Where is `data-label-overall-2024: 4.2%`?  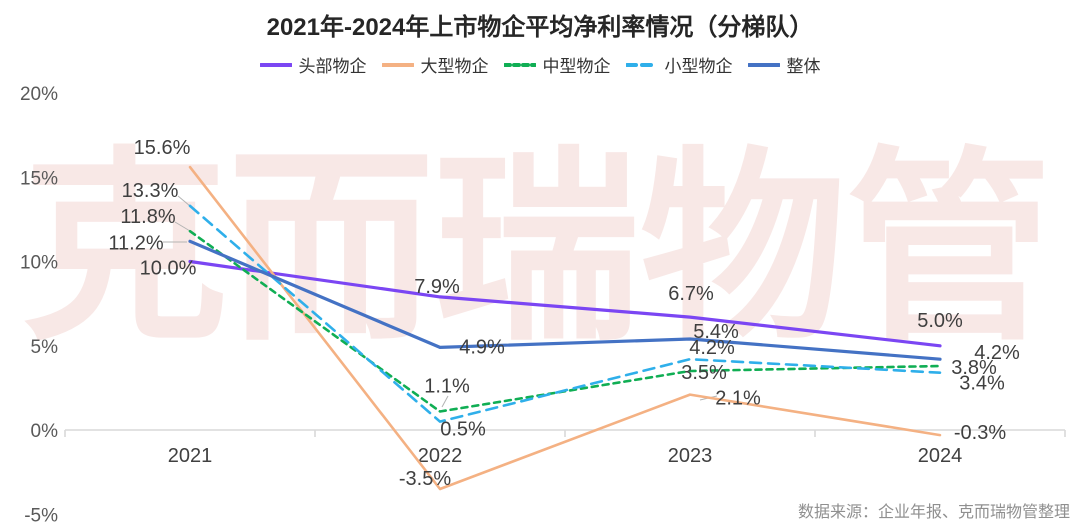 data-label-overall-2024: 4.2% is located at coordinates (997, 353).